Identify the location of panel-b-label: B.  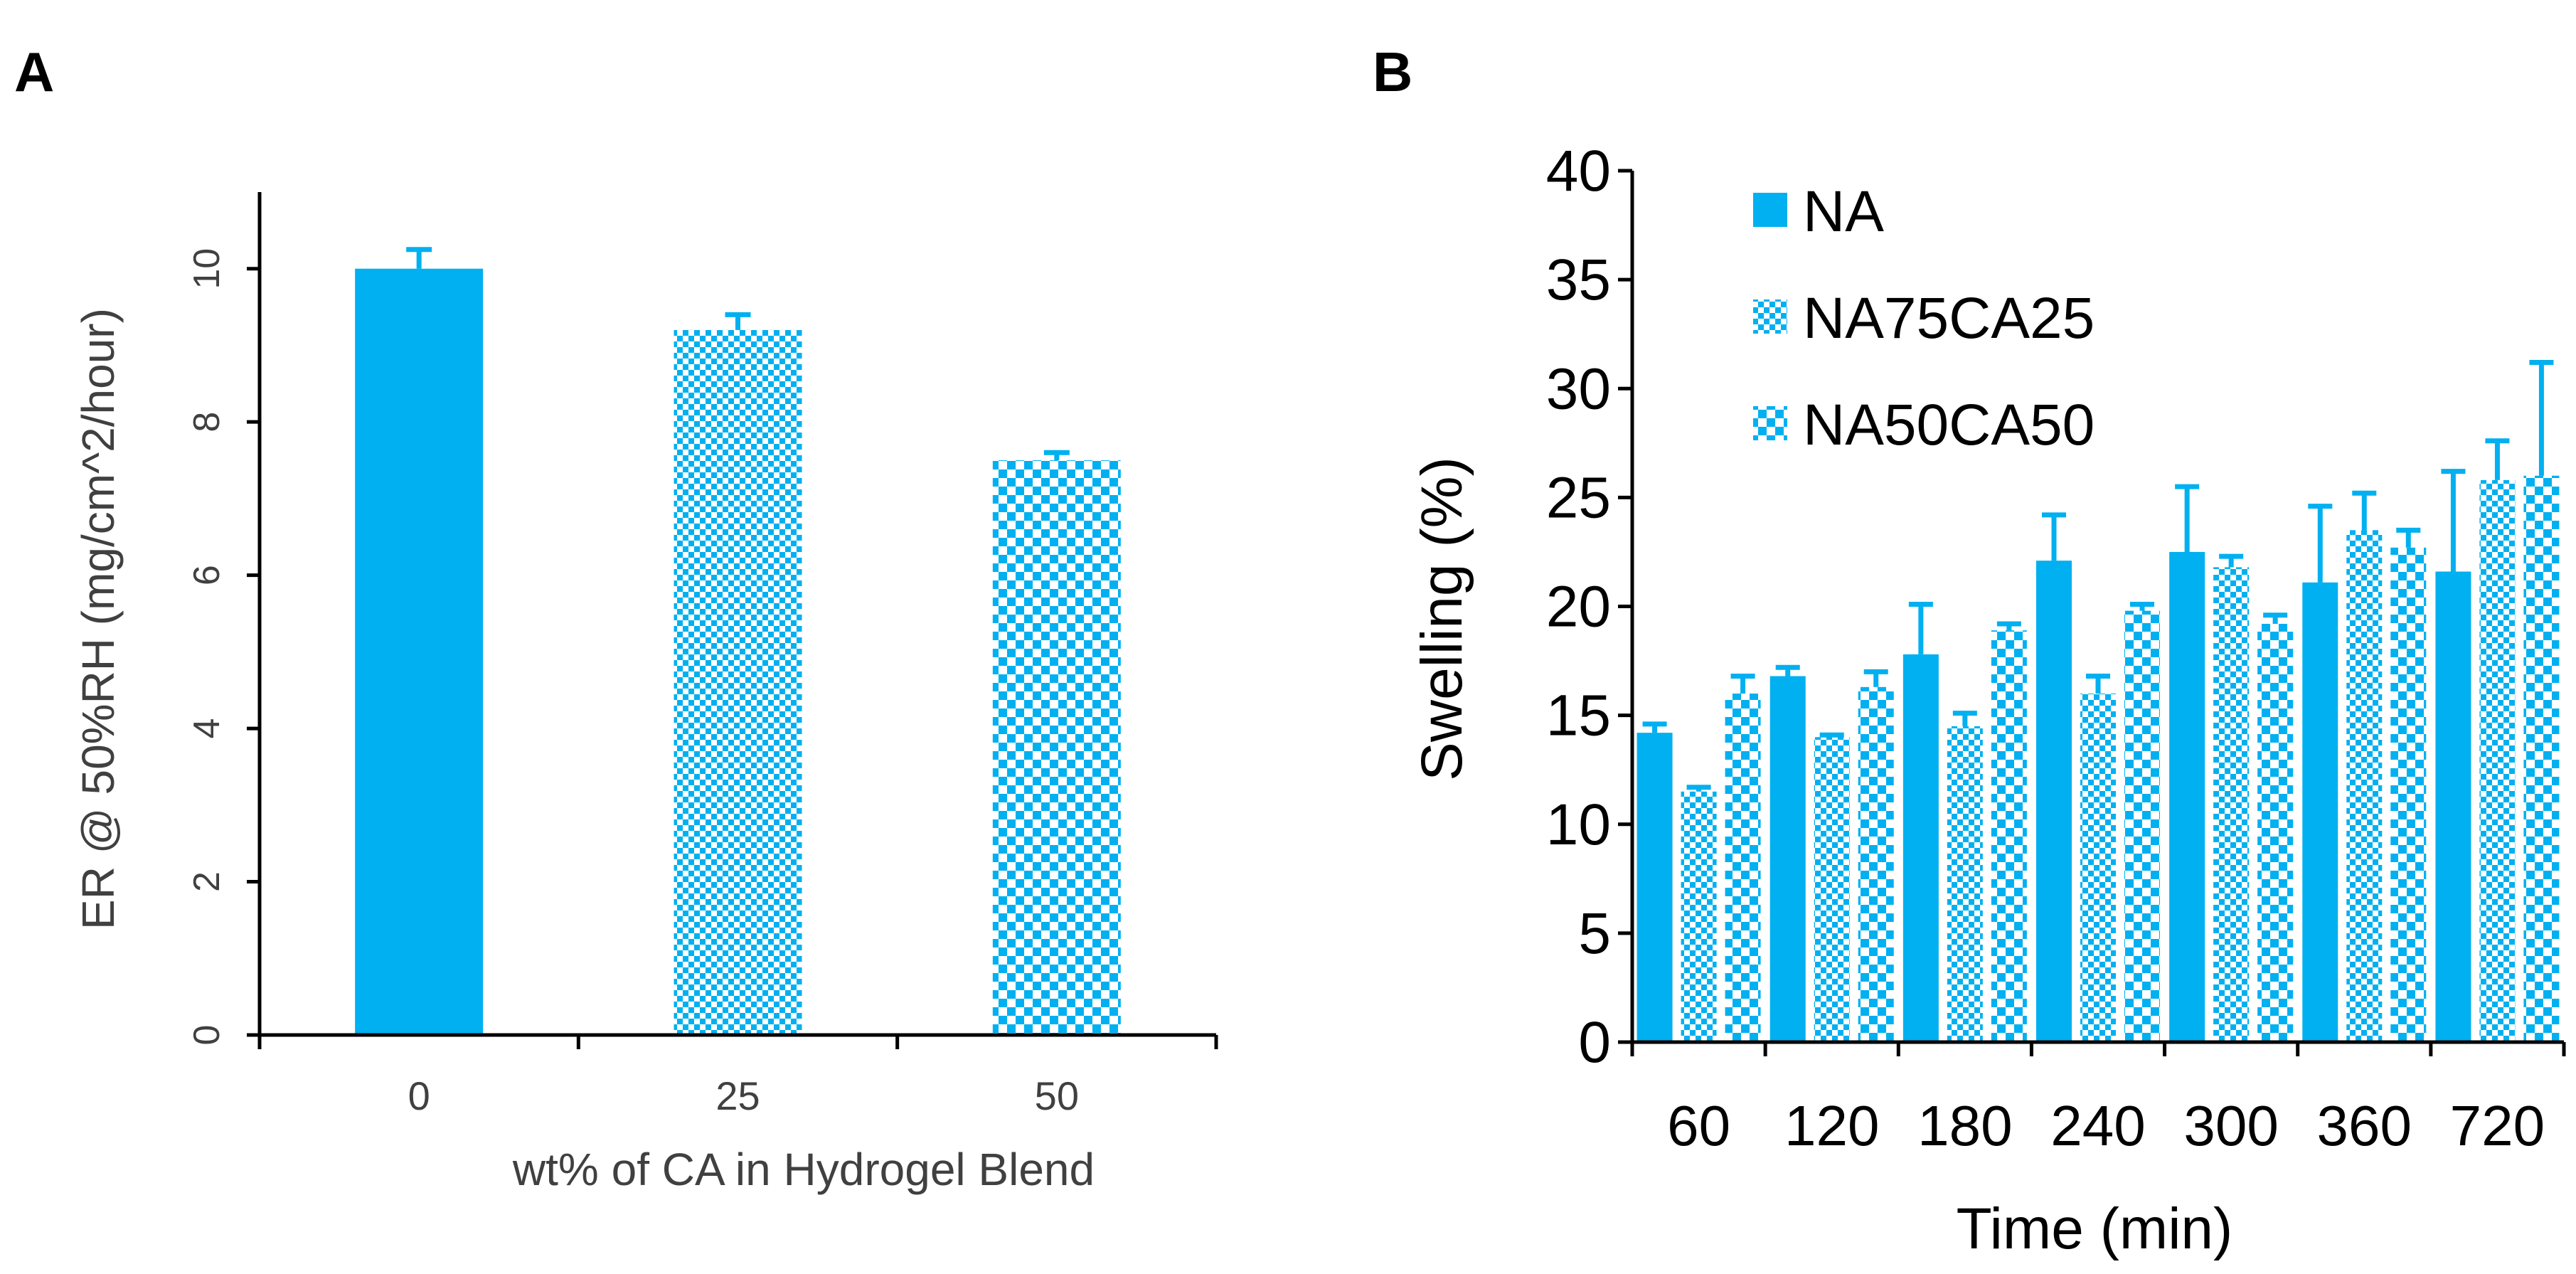
(1392, 72).